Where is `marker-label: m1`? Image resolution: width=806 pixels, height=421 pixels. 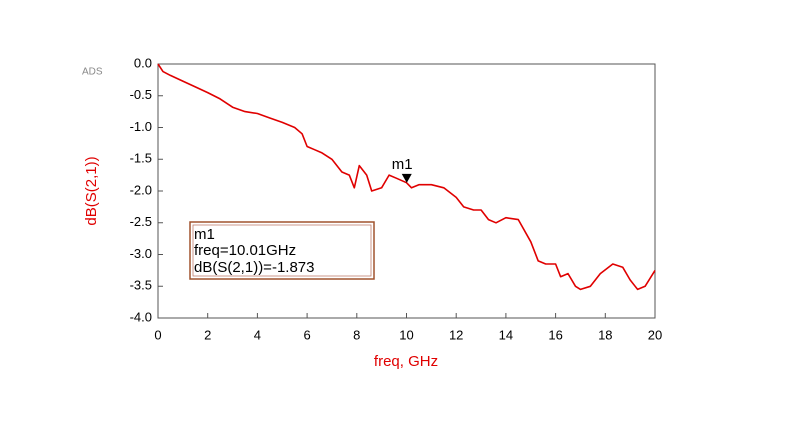 marker-label: m1 is located at coordinates (402, 164).